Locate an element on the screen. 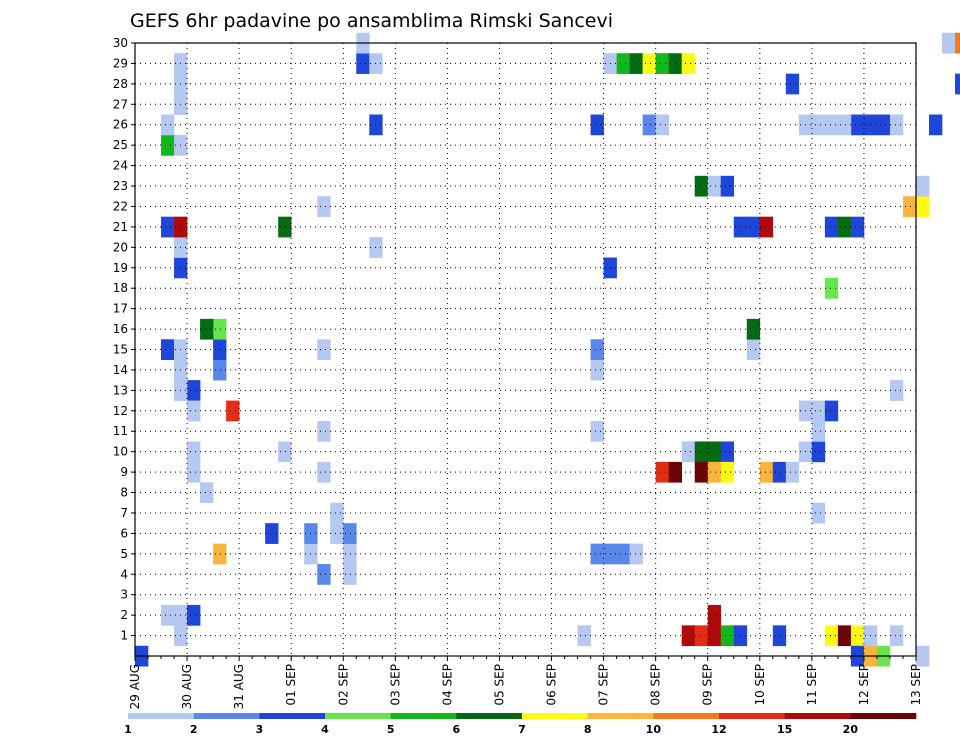 This screenshot has height=742, width=960. y-tick-label: 24 is located at coordinates (120, 166).